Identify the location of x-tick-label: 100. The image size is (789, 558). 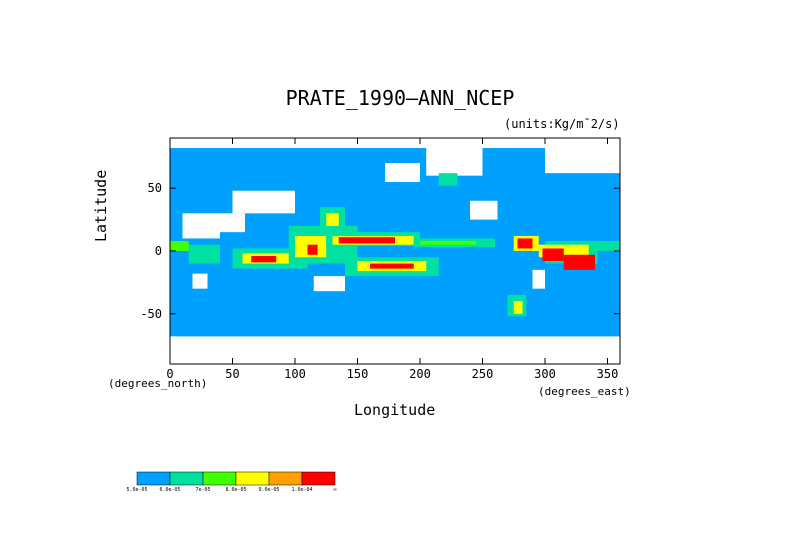
(295, 374).